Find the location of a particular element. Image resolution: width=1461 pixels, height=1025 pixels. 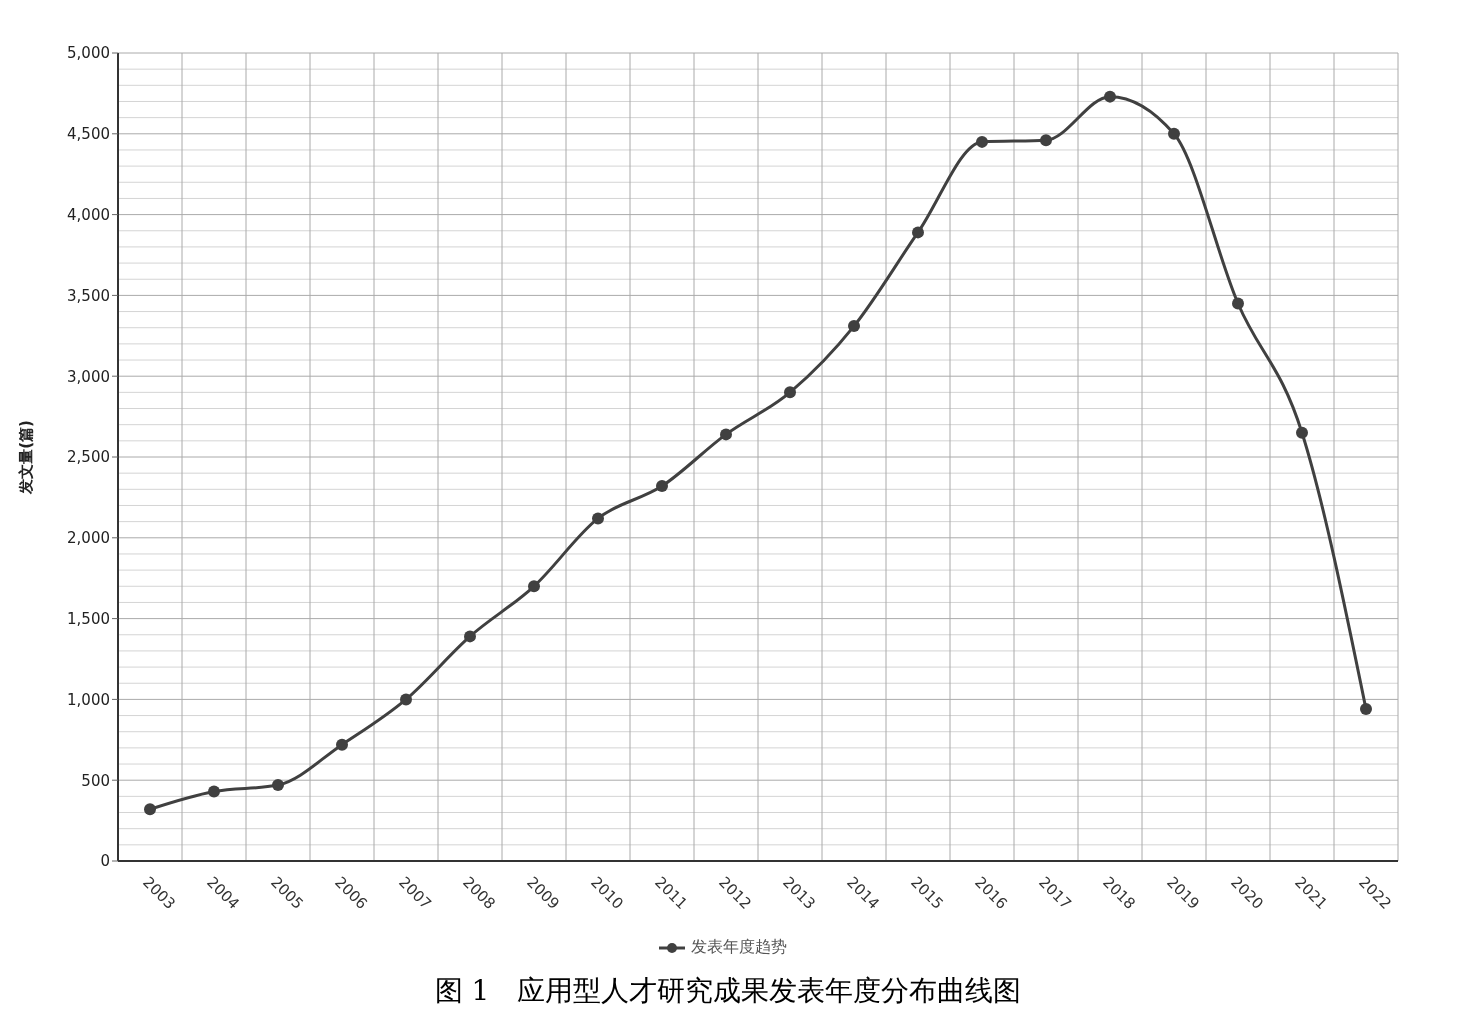

y-tick-label: 3,000 is located at coordinates (88, 376).